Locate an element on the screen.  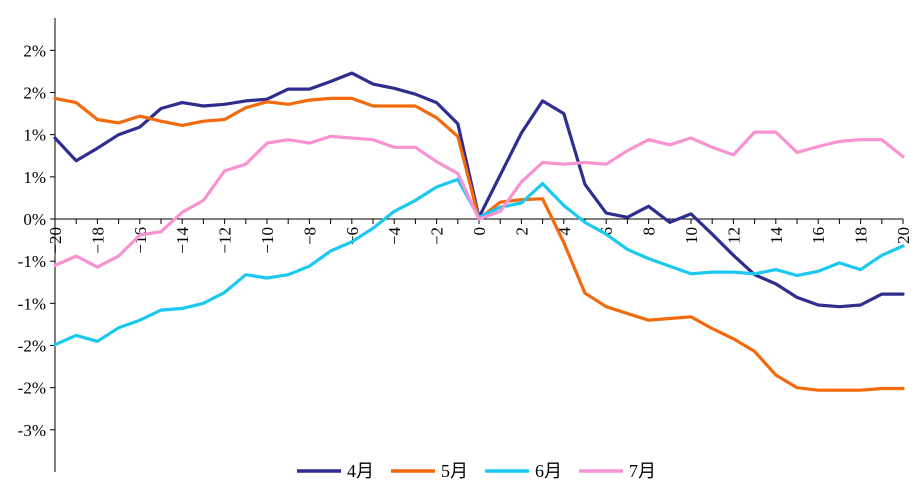
x-tick-label: 14 is located at coordinates (776, 236).